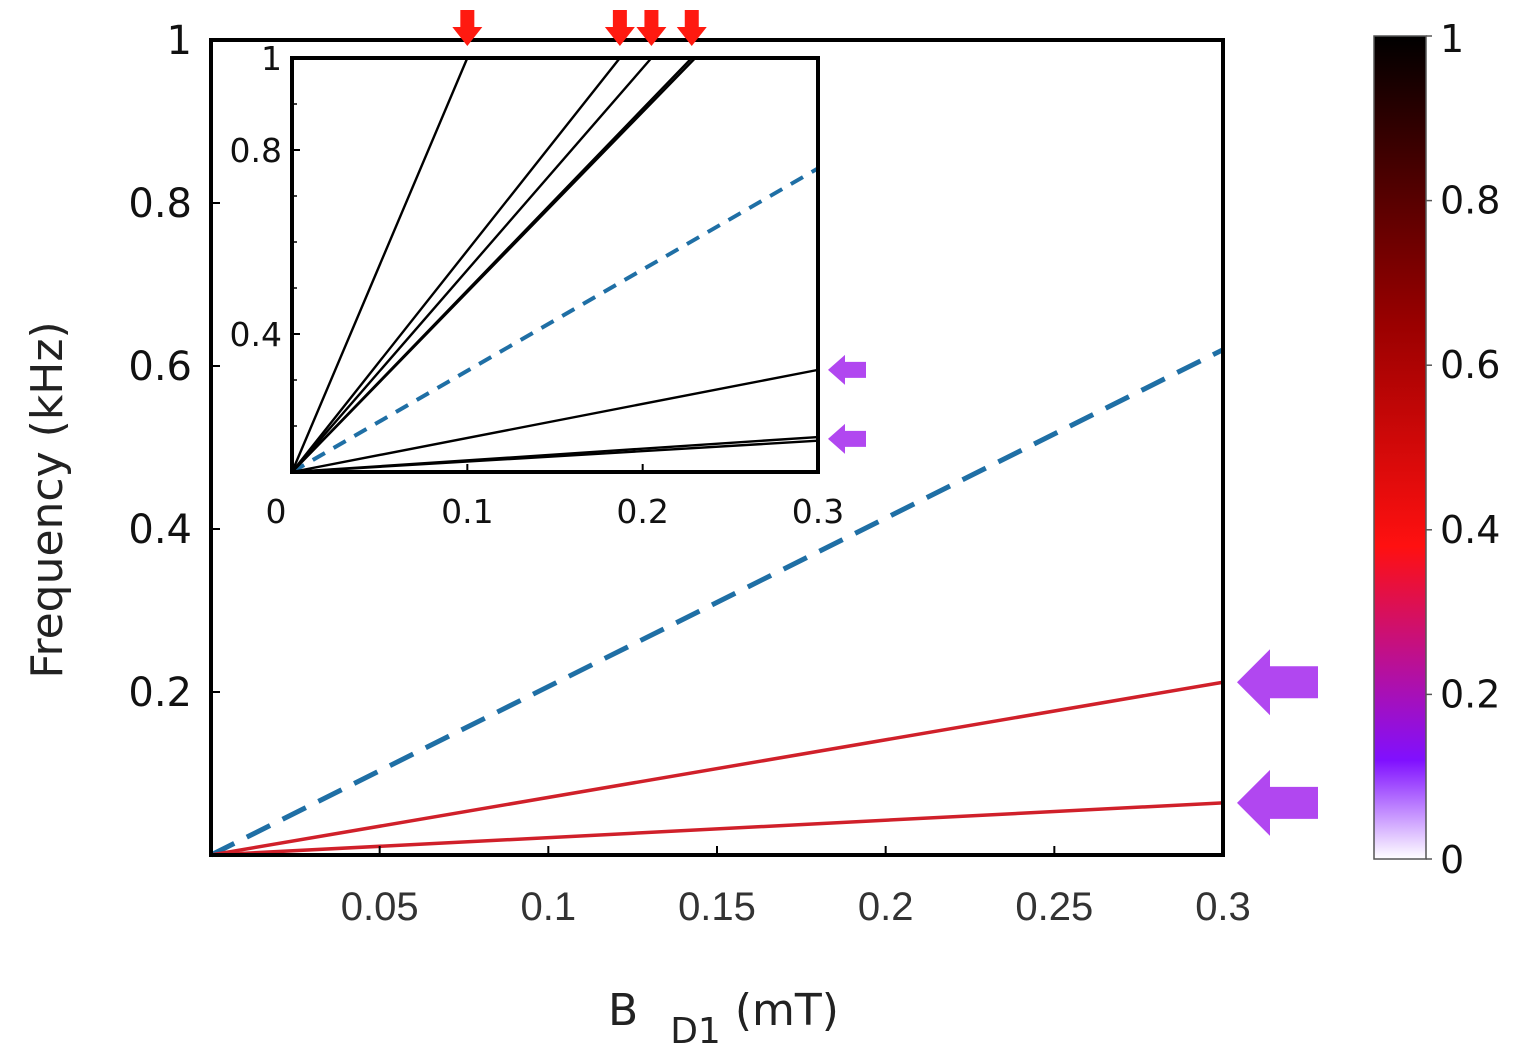 This screenshot has height=1060, width=1525. Describe the element at coordinates (723, 1019) in the screenshot. I see `x-axis-title: B D1 (mT)` at that location.